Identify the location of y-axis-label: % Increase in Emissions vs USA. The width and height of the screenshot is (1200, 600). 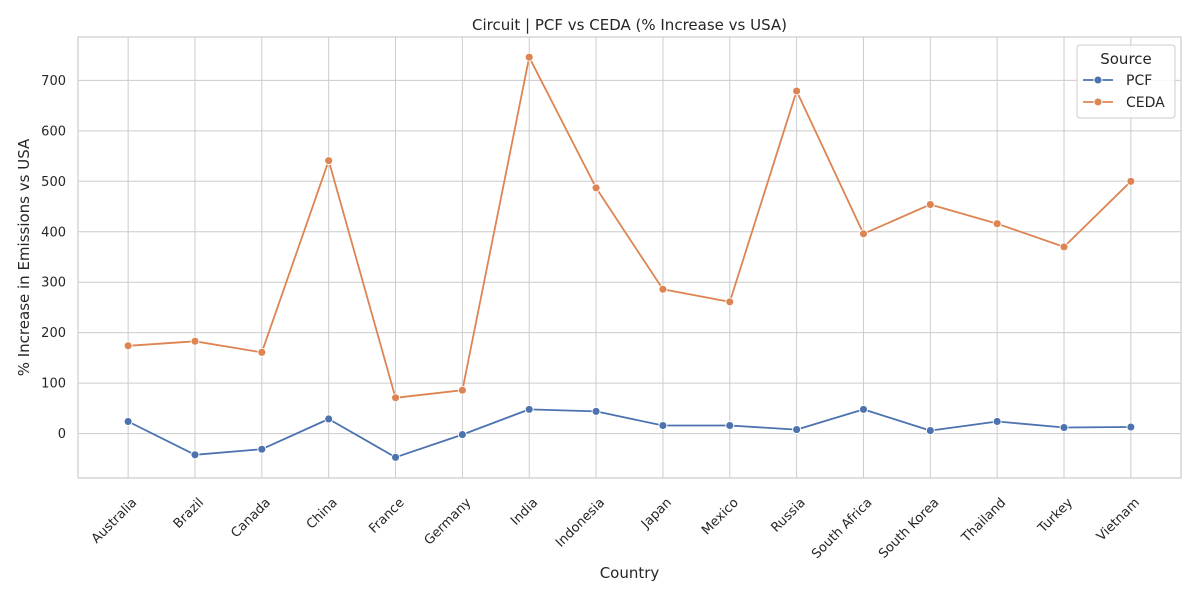
(24, 257).